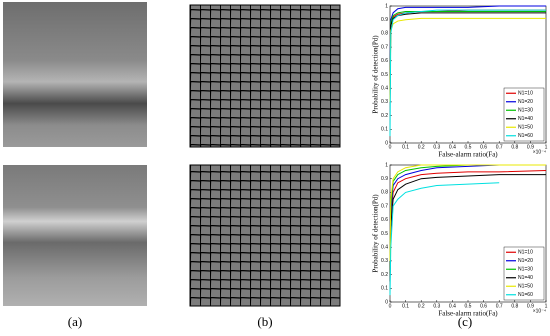 Image resolution: width=550 pixels, height=336 pixels. What do you see at coordinates (75, 235) in the screenshot?
I see `image-a-bottom` at bounding box center [75, 235].